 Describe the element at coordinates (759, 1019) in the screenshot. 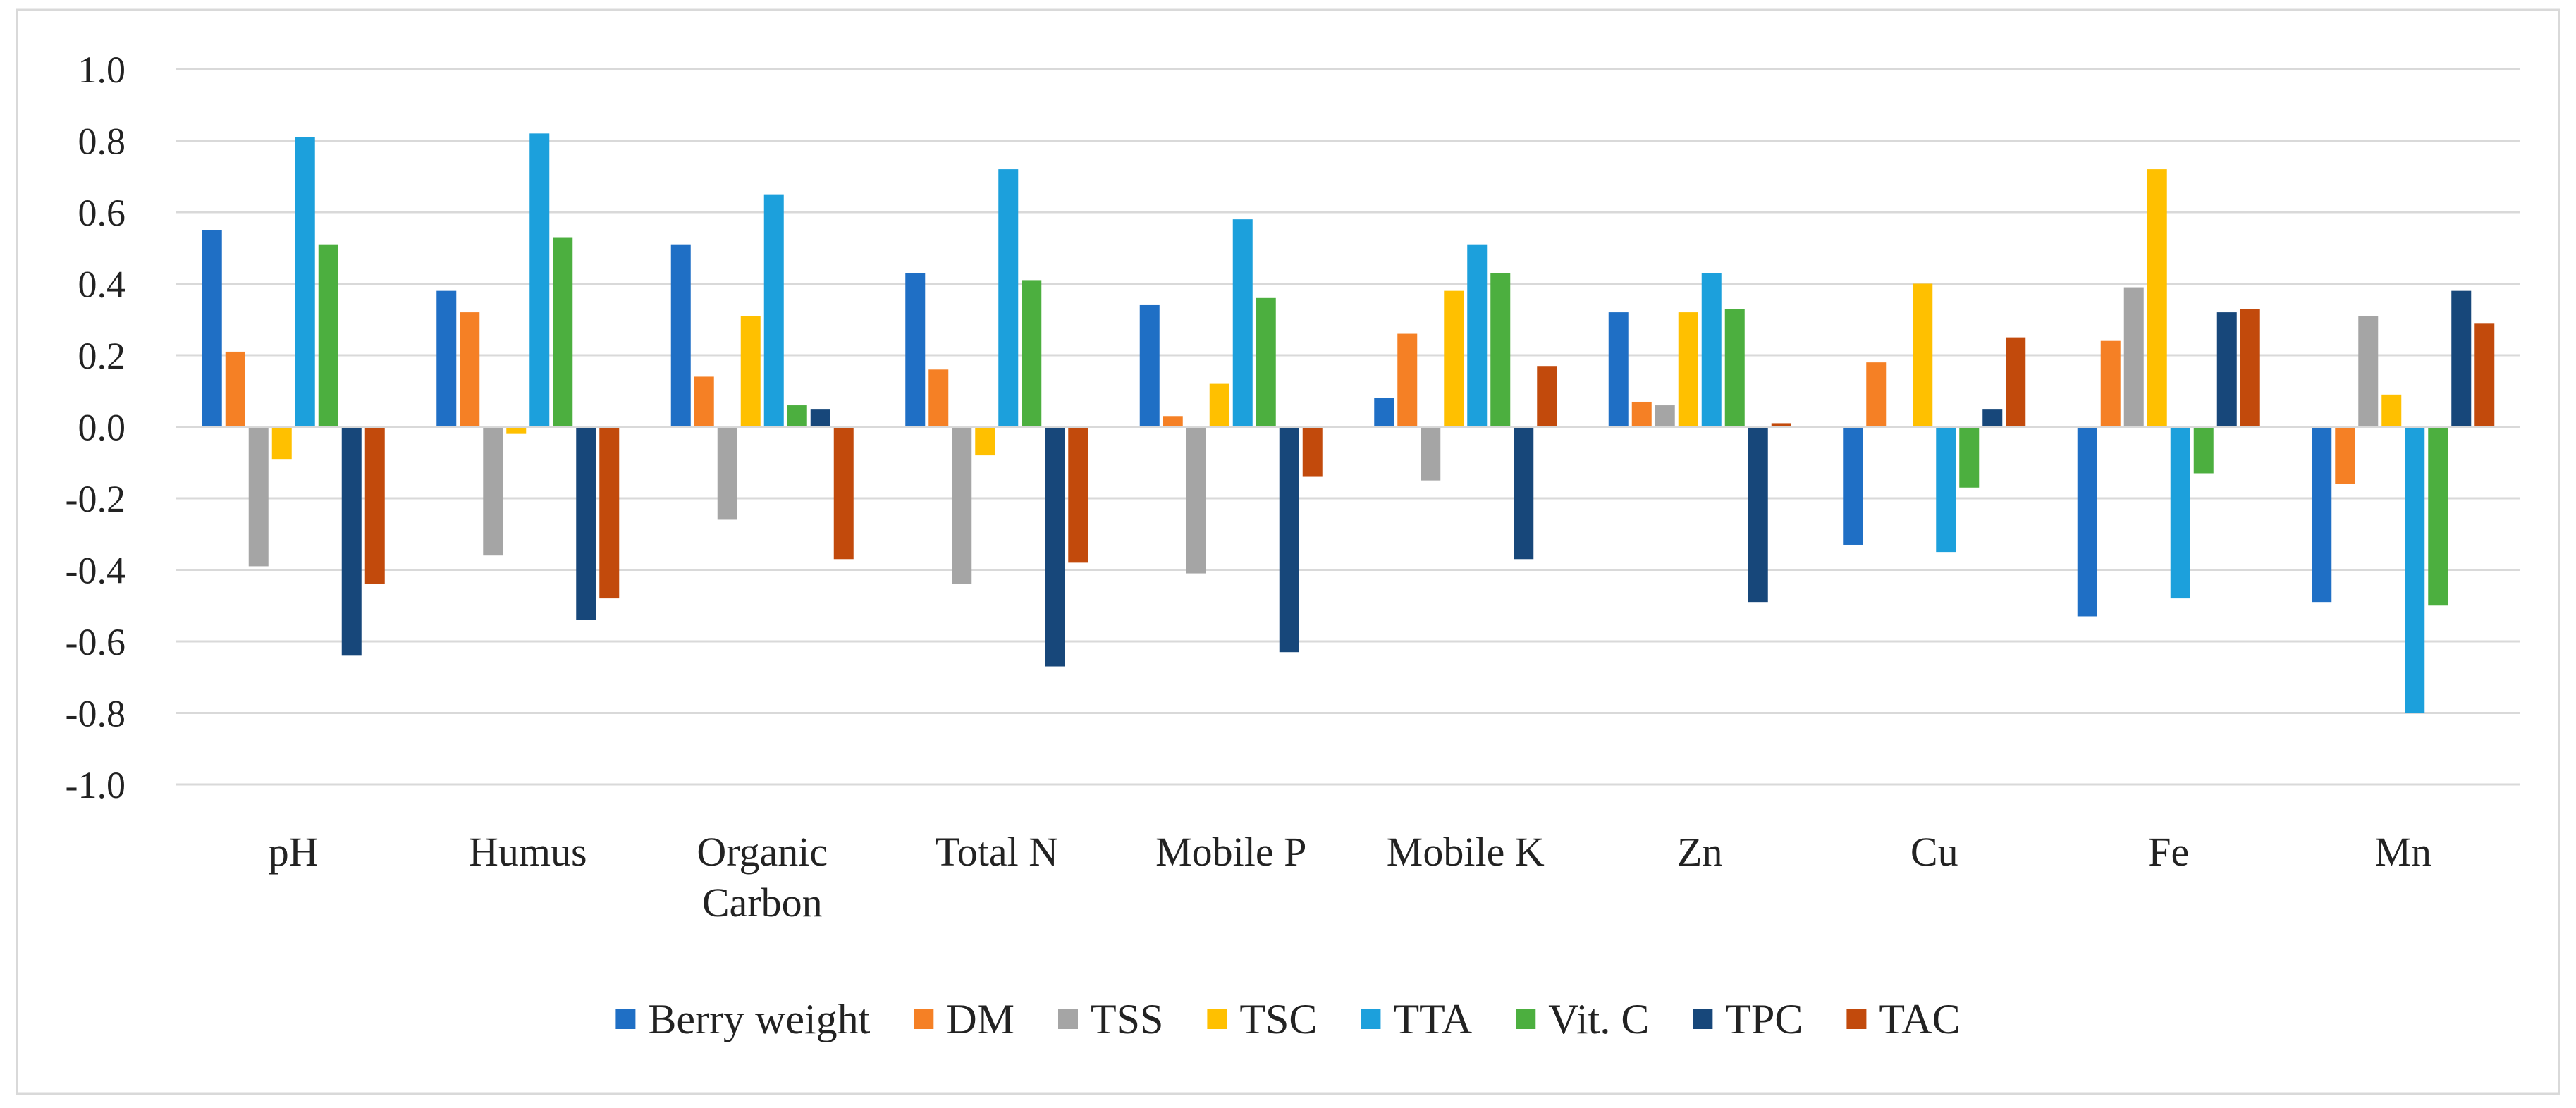

I see `legend-label: Berry weight` at that location.